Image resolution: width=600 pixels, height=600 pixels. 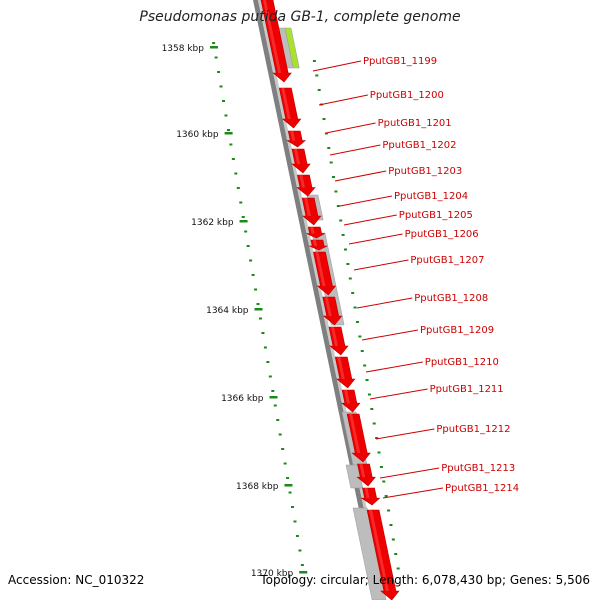 What do you see at coordinates (457, 330) in the screenshot?
I see `gene-label: PputGB1_1209` at bounding box center [457, 330].